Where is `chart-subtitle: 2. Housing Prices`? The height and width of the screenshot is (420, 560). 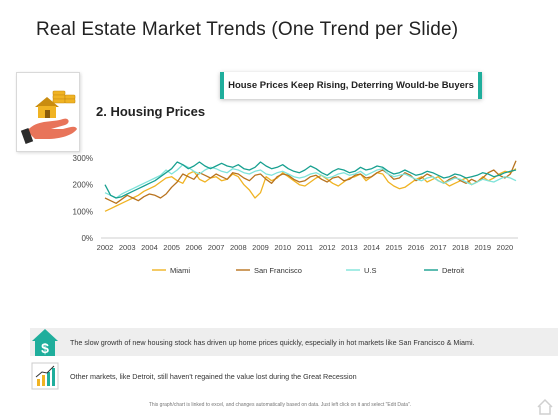 chart-subtitle: 2. Housing Prices is located at coordinates (151, 111).